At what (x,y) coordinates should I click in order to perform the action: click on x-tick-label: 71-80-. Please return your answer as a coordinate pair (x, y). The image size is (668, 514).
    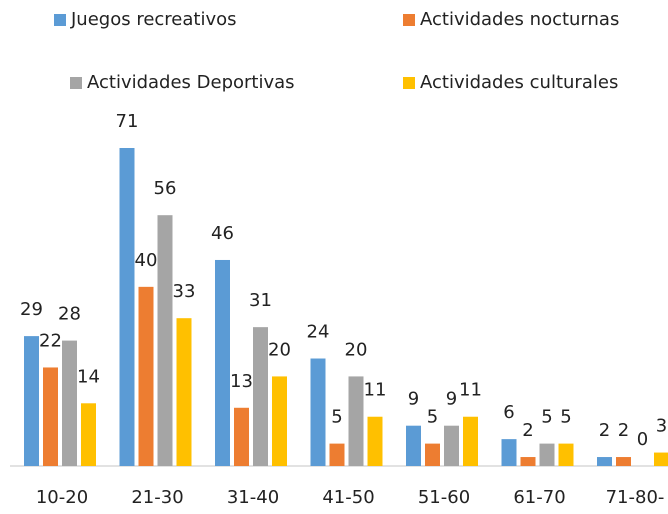
    Looking at the image, I should click on (635, 497).